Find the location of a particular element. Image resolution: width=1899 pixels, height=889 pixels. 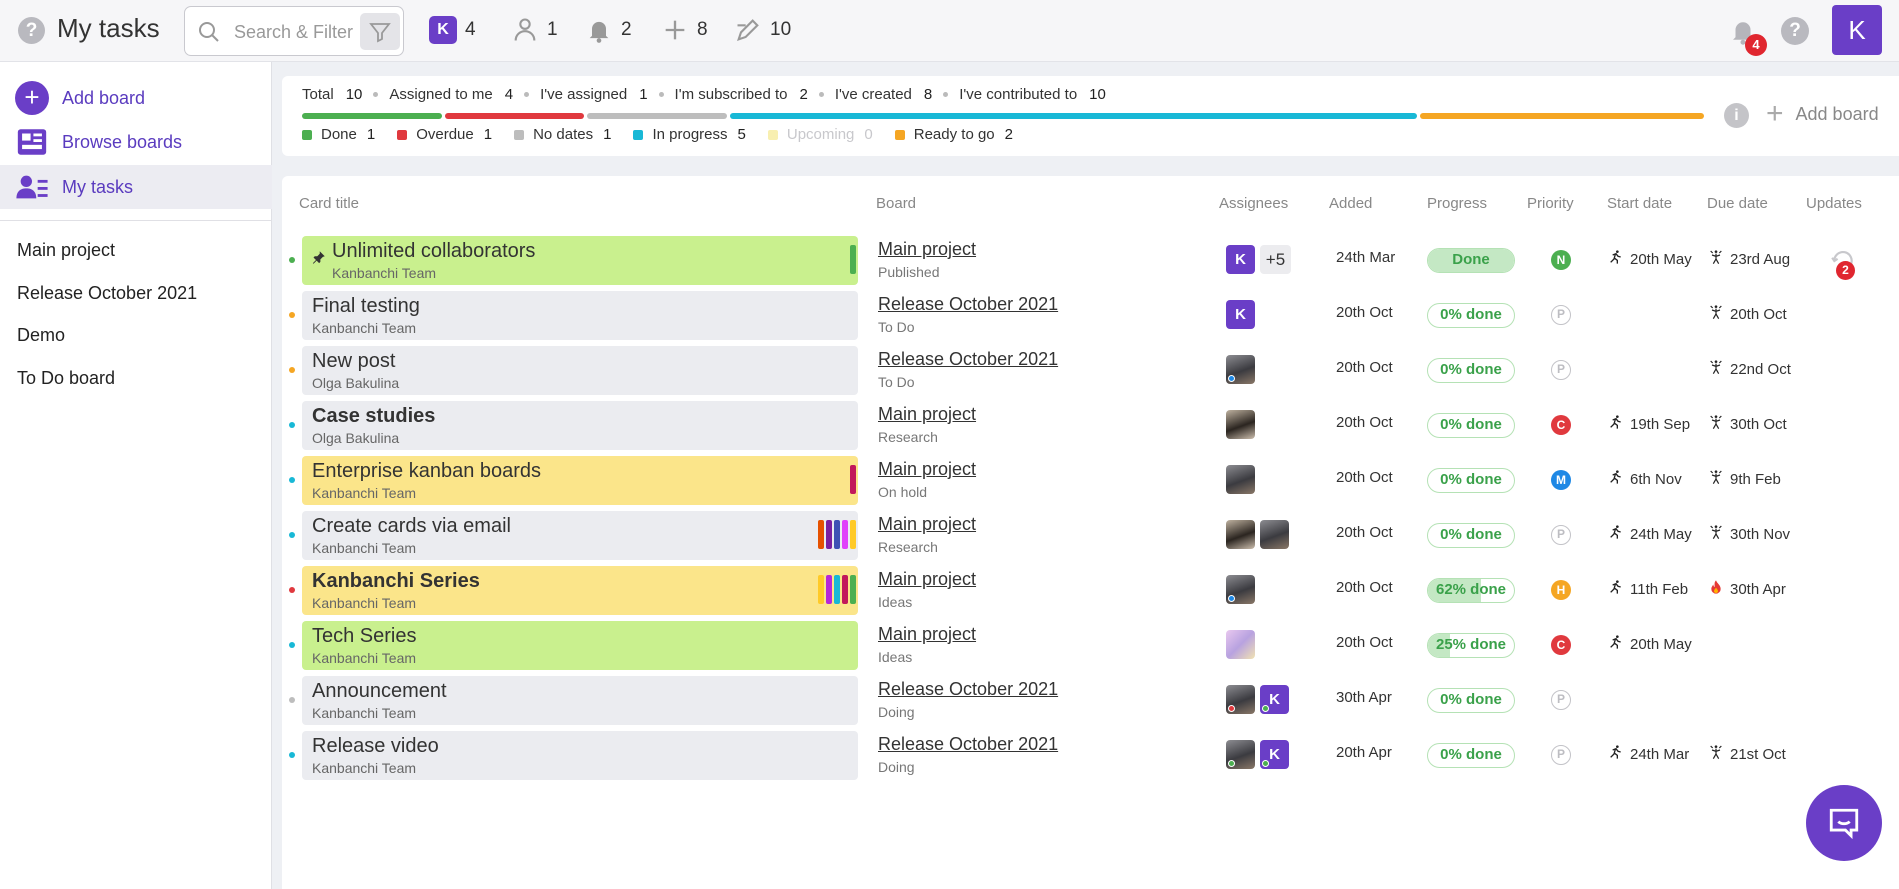

notifications-bell-icon is located at coordinates (1743, 31).